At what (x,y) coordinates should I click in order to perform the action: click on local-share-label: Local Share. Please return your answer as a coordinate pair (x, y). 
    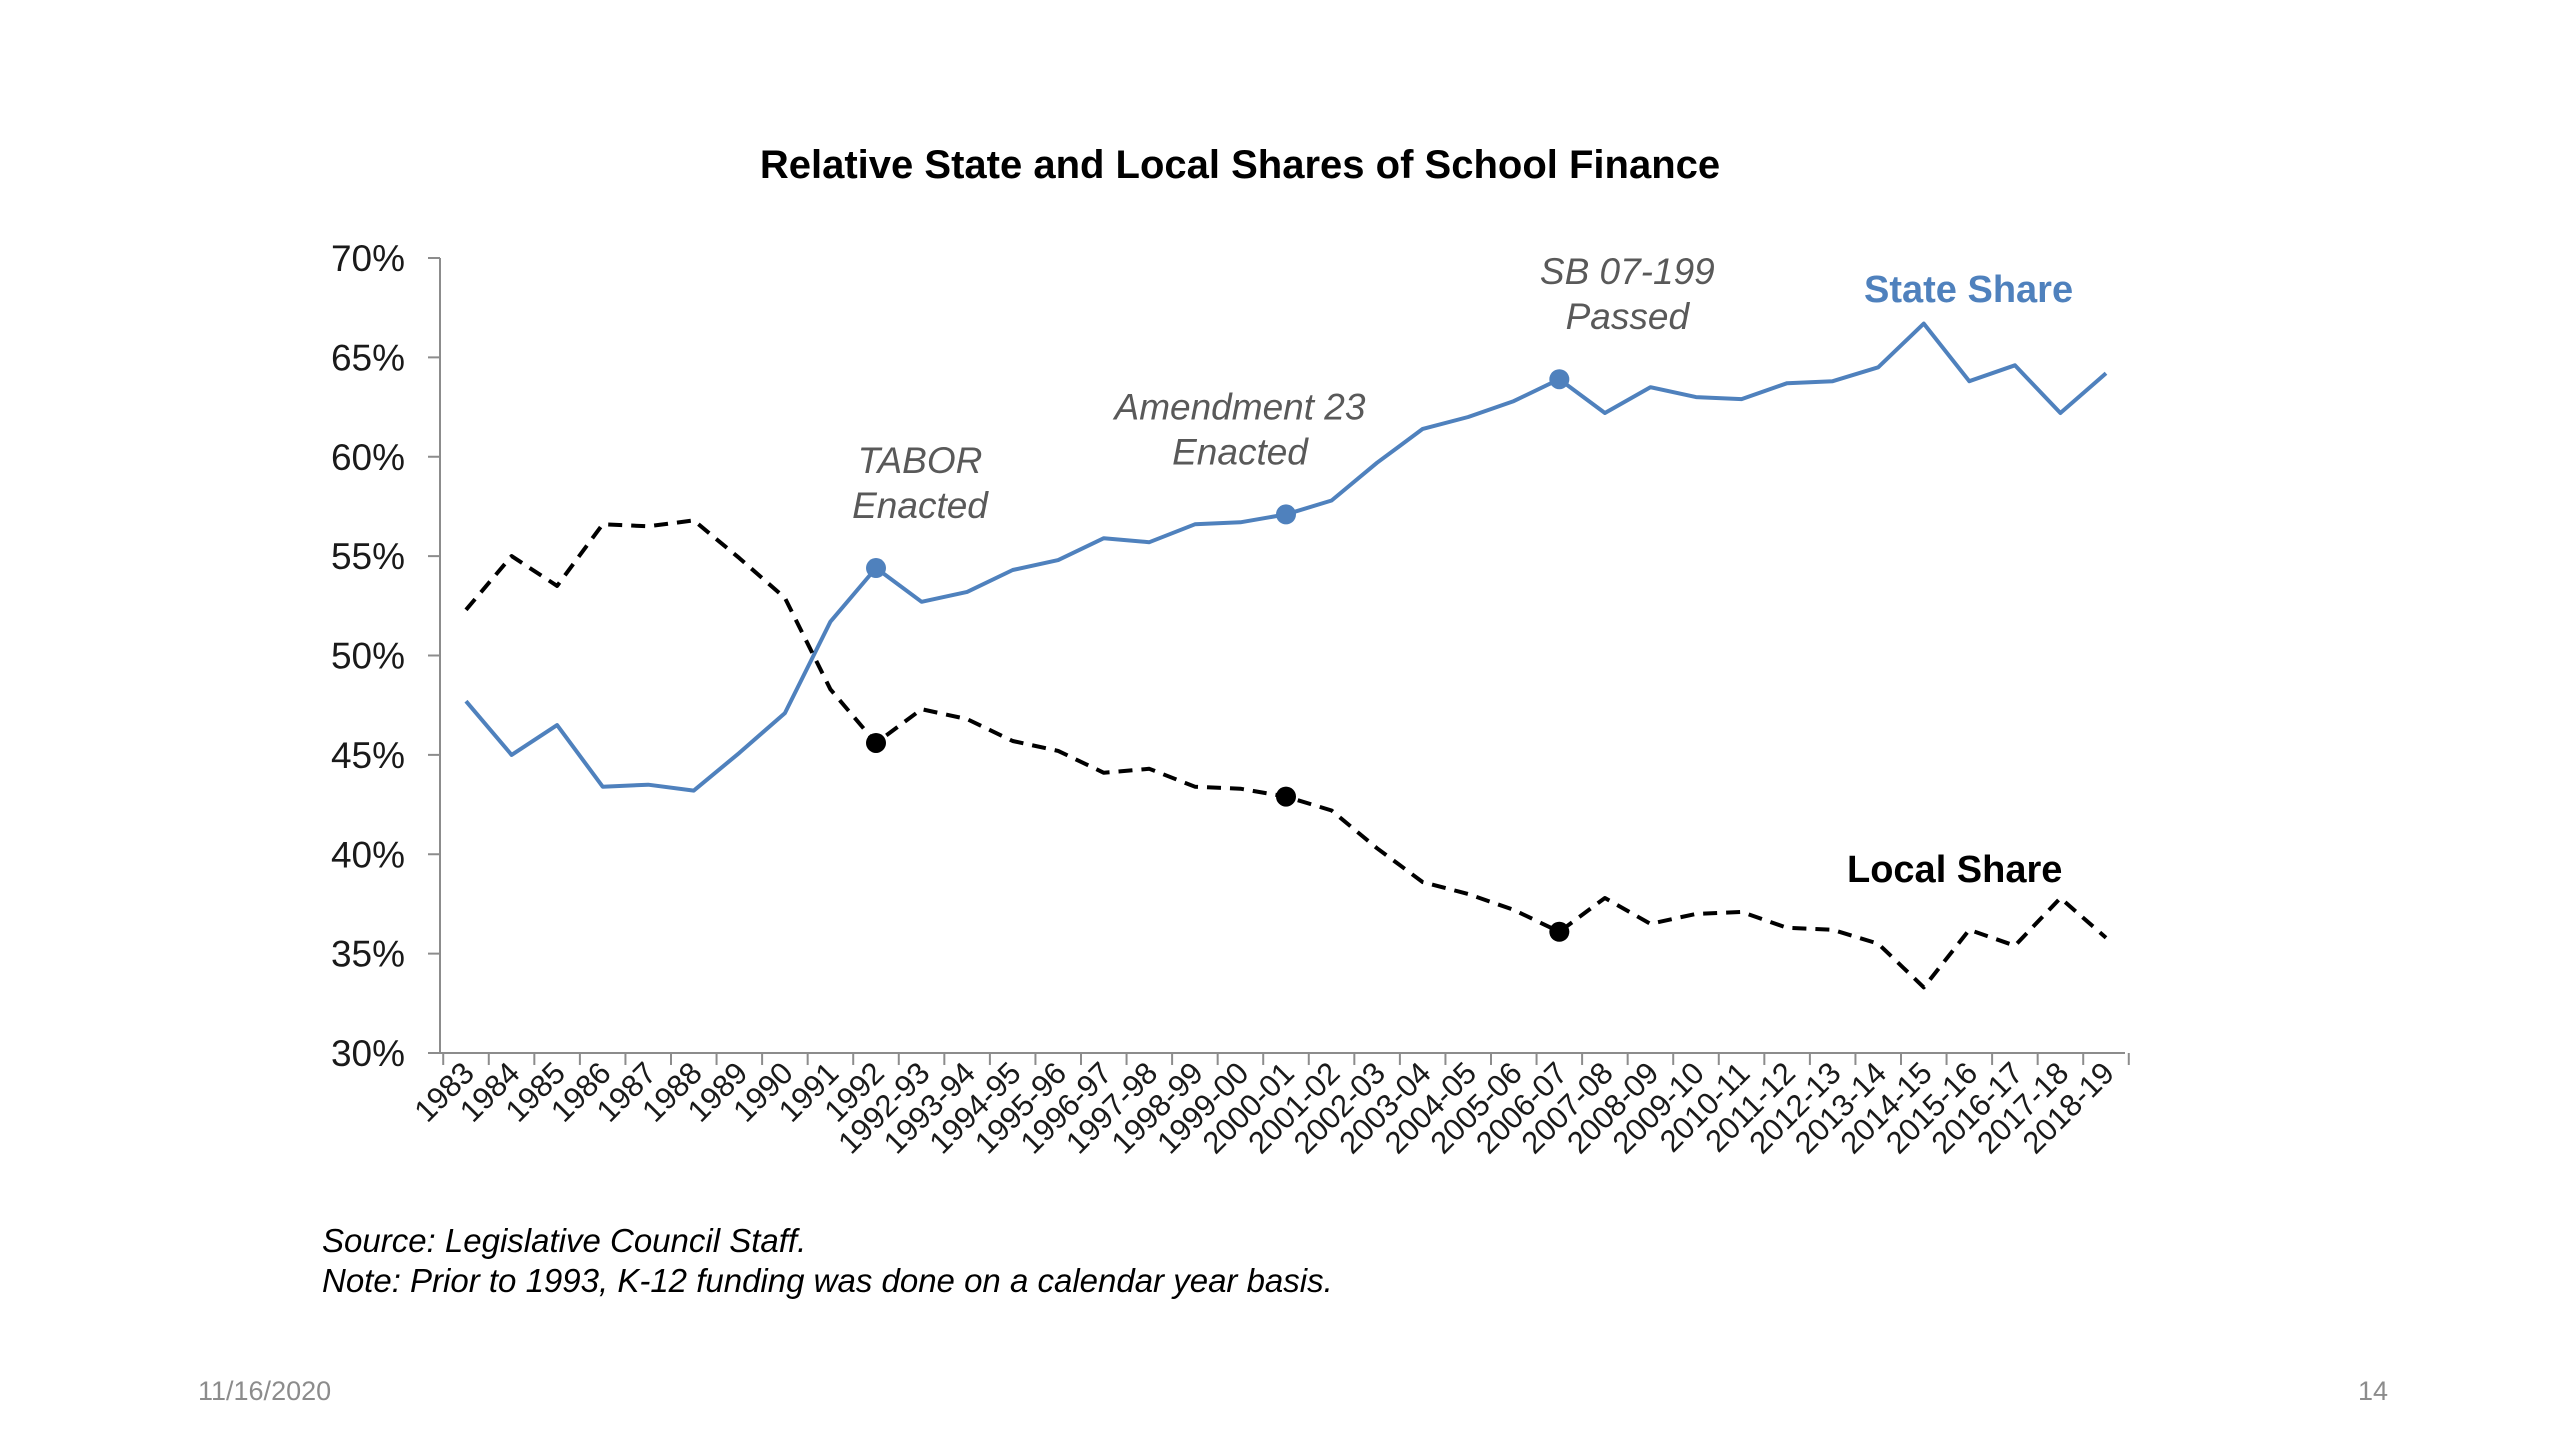
    Looking at the image, I should click on (1954, 870).